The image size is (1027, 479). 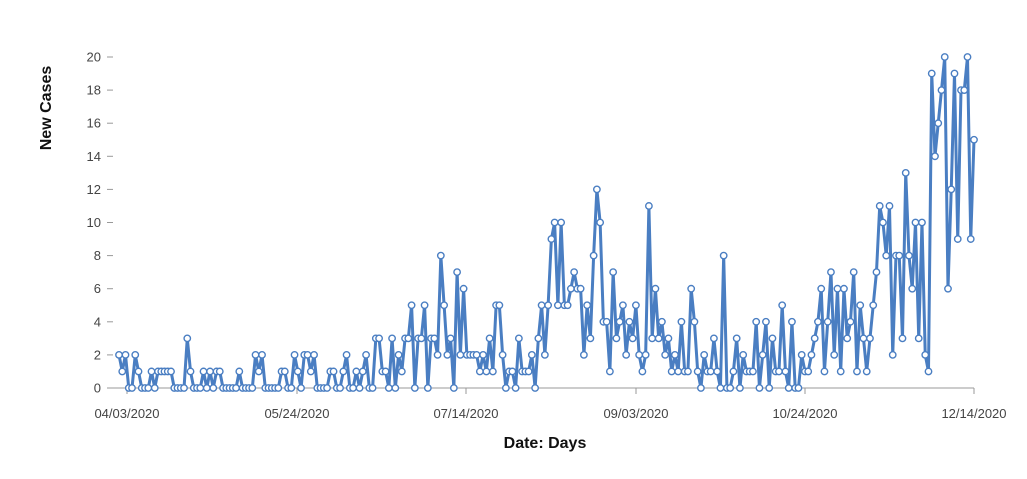 I want to click on y-tick-label: 2, so click(x=97, y=354).